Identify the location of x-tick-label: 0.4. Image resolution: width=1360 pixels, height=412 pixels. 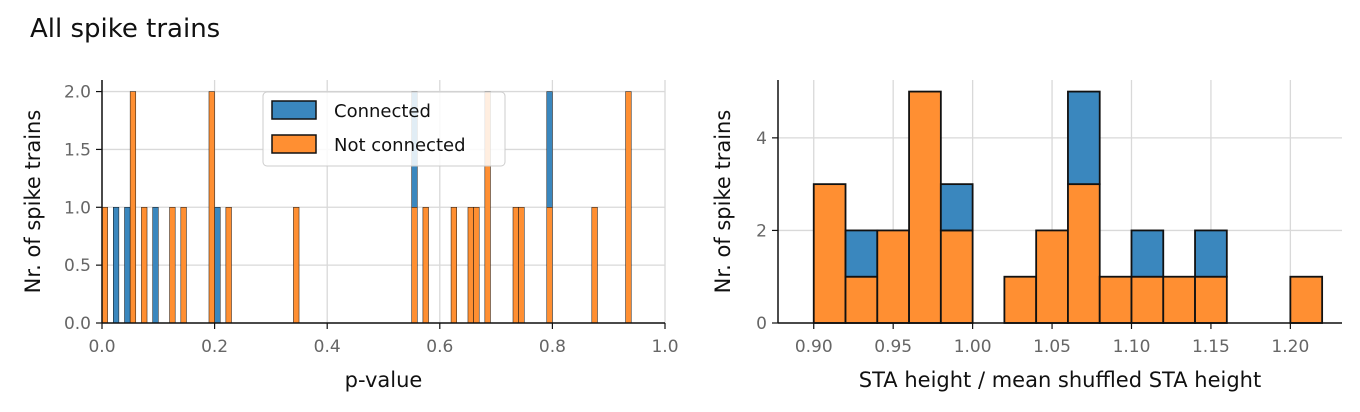
(327, 347).